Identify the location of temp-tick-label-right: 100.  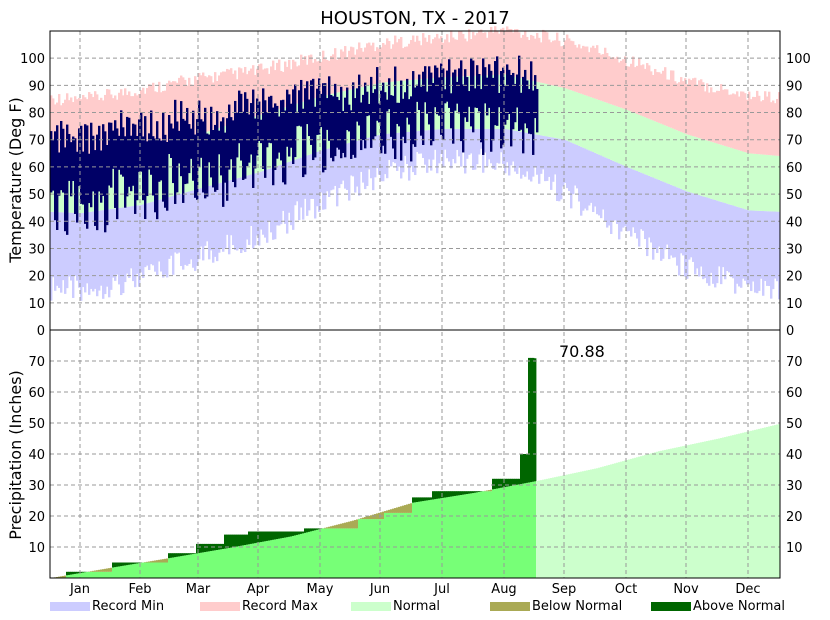
(798, 59).